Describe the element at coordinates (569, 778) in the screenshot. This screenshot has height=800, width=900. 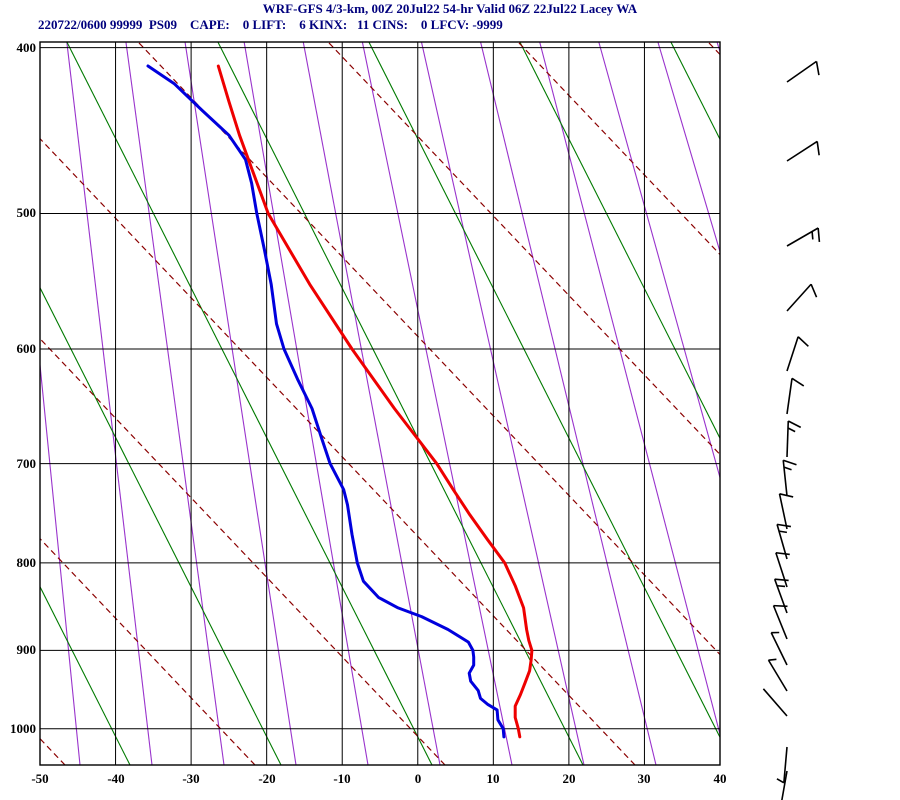
I see `temp-axis-label: 20` at that location.